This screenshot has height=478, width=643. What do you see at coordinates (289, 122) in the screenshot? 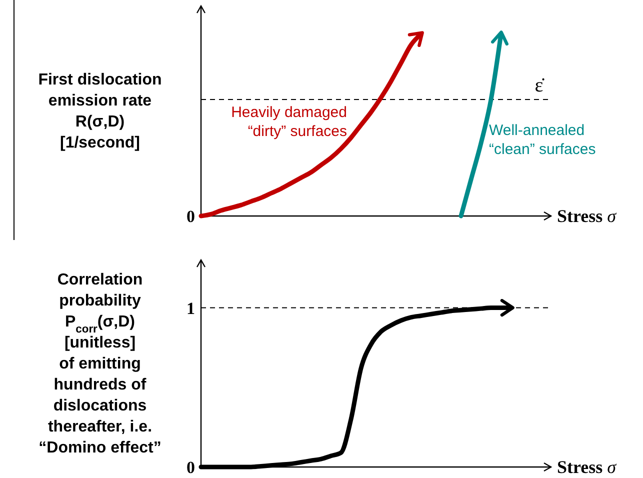
I see `series-label: Heavily damaged “dirty” surfaces` at bounding box center [289, 122].